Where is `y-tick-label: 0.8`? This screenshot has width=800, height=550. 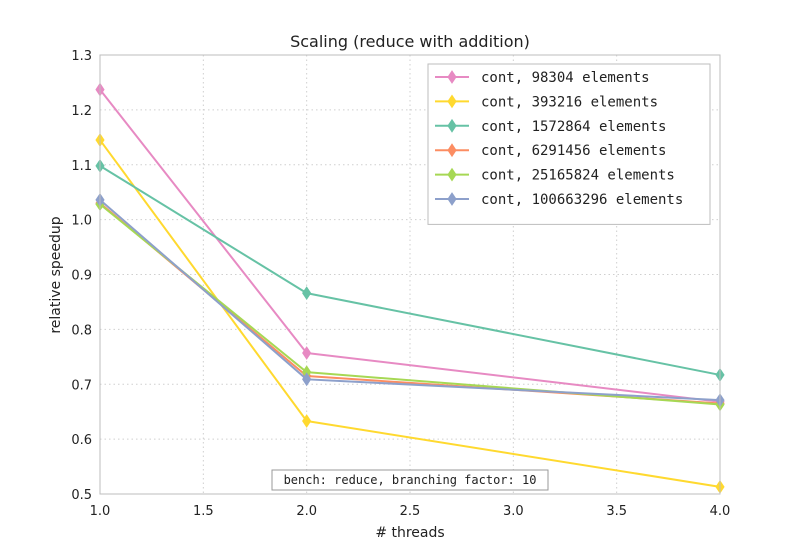
y-tick-label: 0.8 is located at coordinates (81, 330).